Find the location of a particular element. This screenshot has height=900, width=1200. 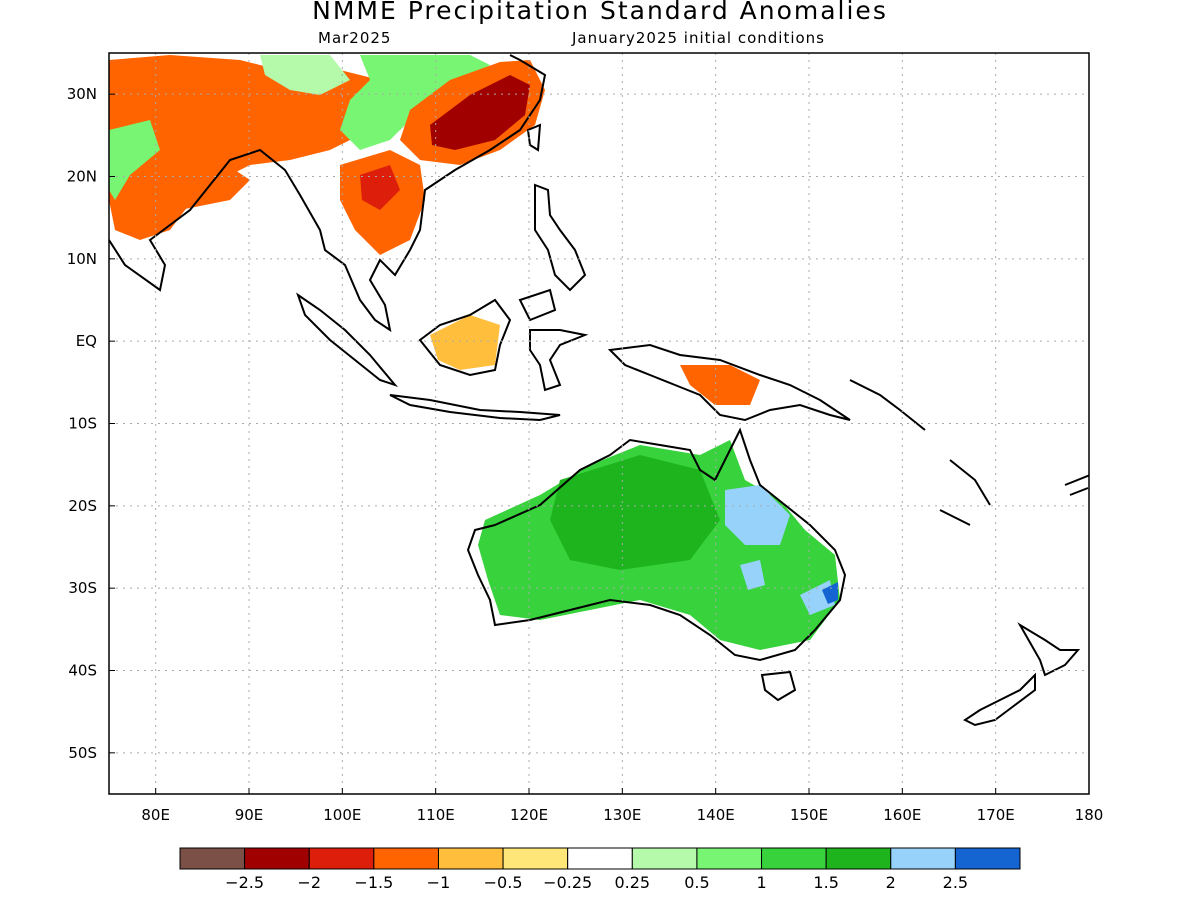

lon-tick-label: 90E is located at coordinates (249, 815).